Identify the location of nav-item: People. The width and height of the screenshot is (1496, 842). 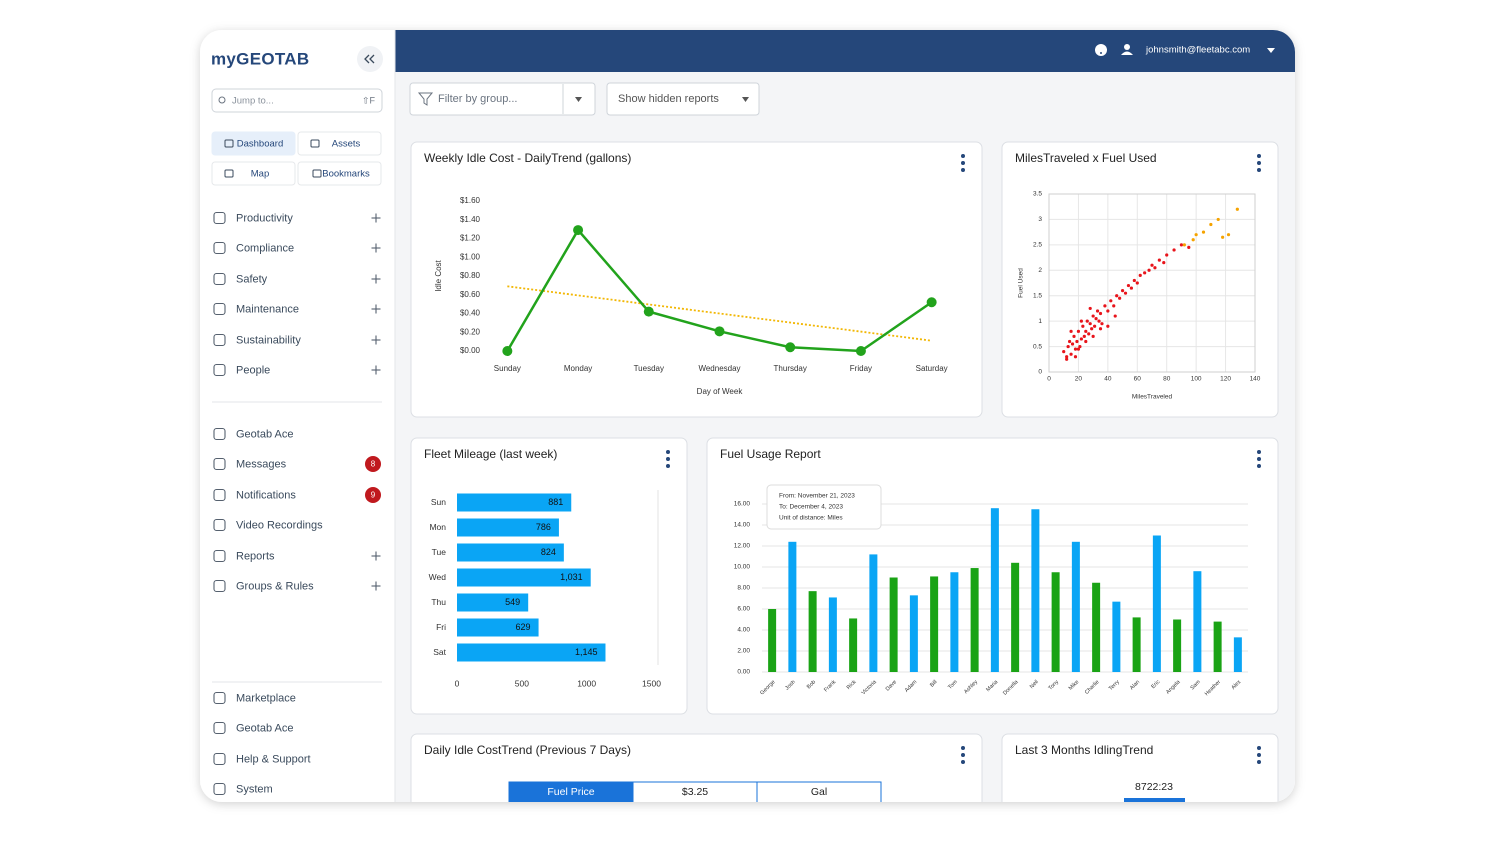
(253, 370).